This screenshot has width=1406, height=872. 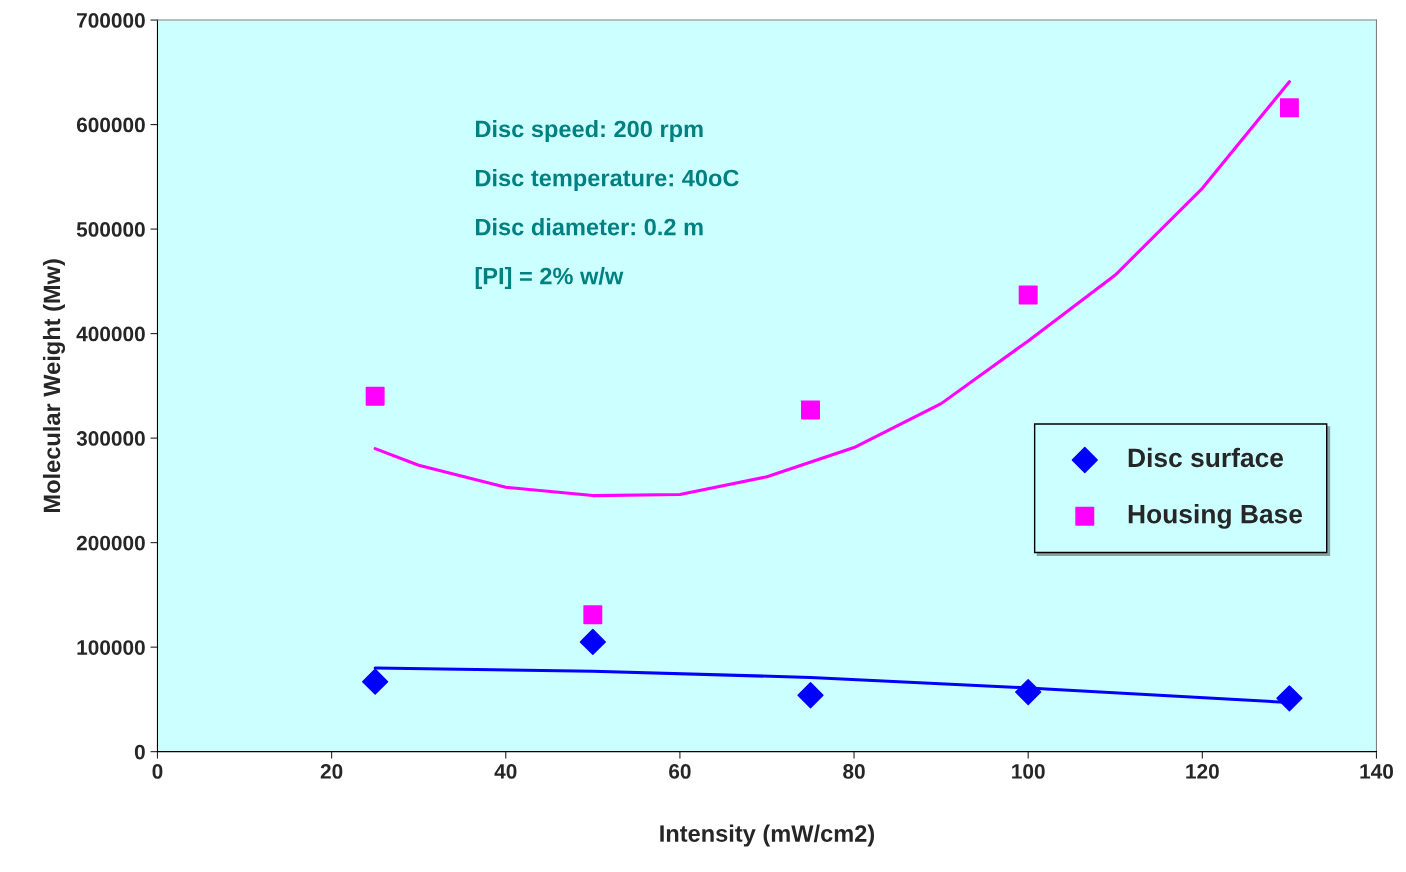 I want to click on x-tick-label: 80, so click(x=854, y=771).